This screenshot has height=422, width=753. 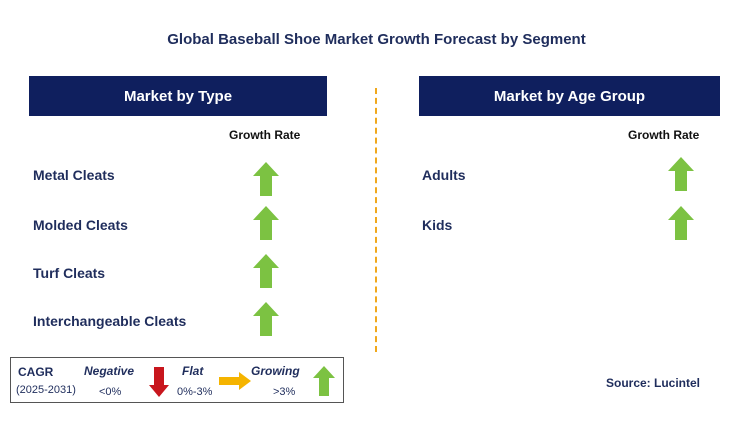 What do you see at coordinates (437, 225) in the screenshot?
I see `segment-kids: Kids` at bounding box center [437, 225].